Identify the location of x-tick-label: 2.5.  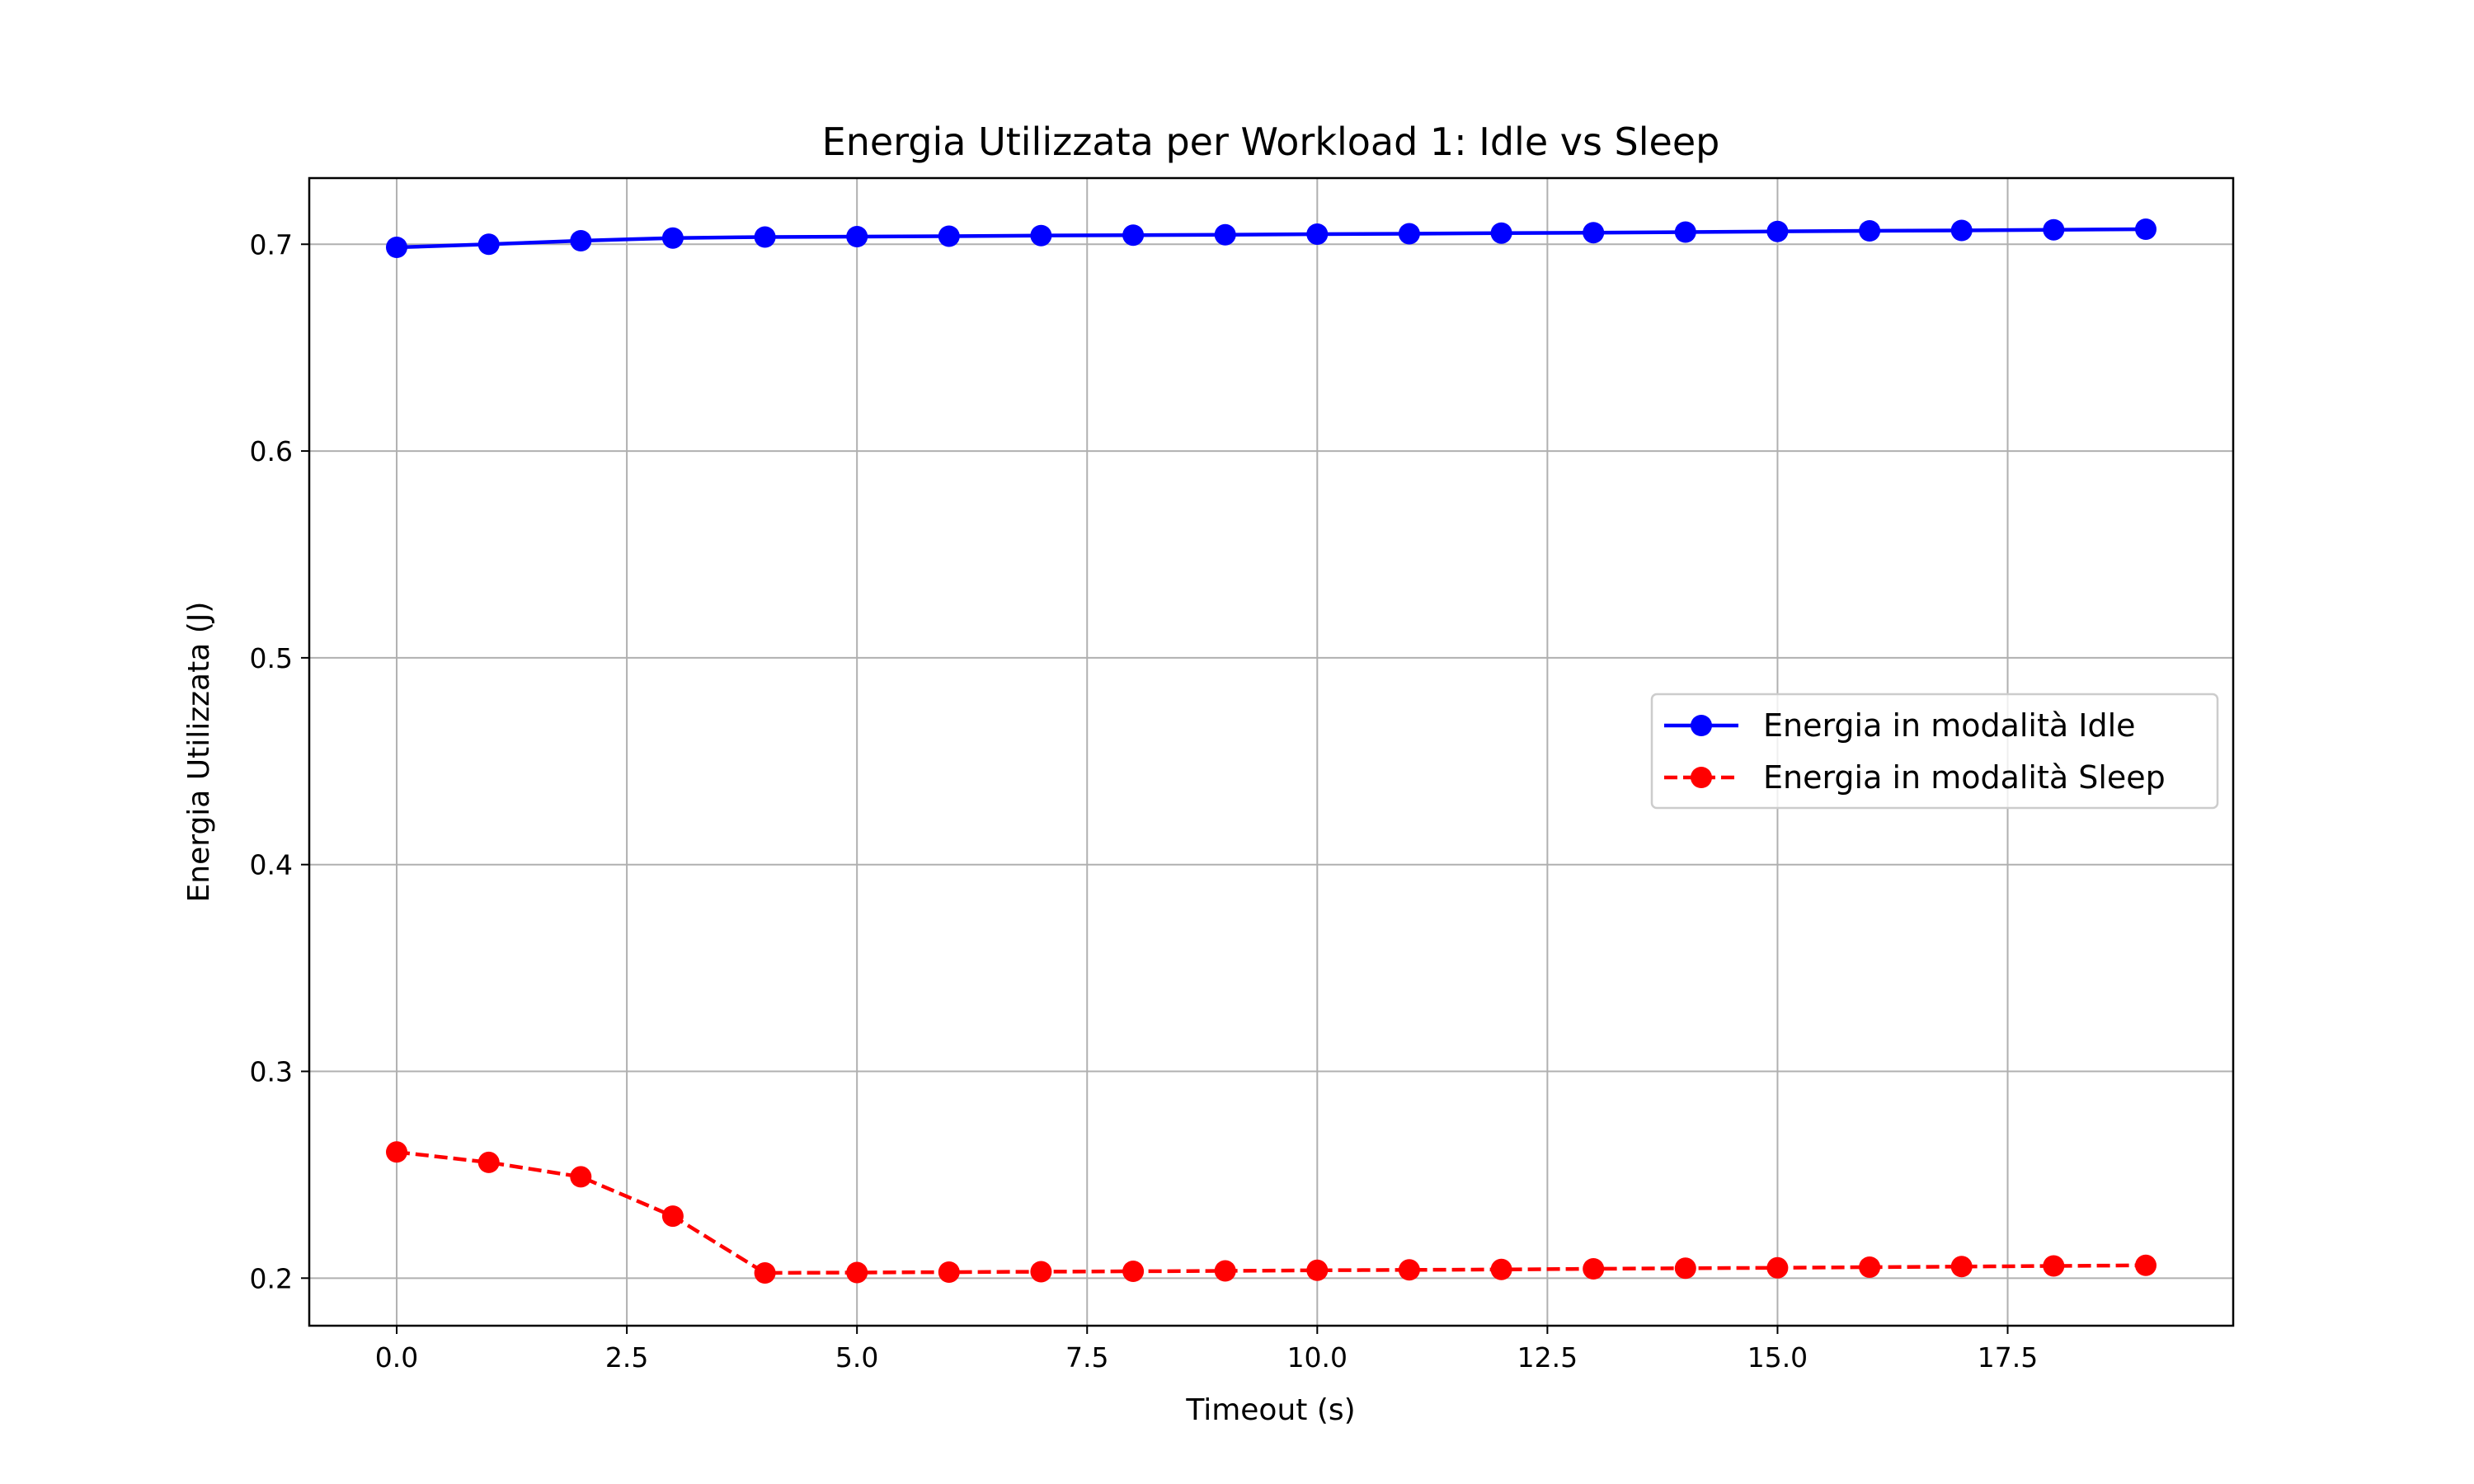
(626, 1357).